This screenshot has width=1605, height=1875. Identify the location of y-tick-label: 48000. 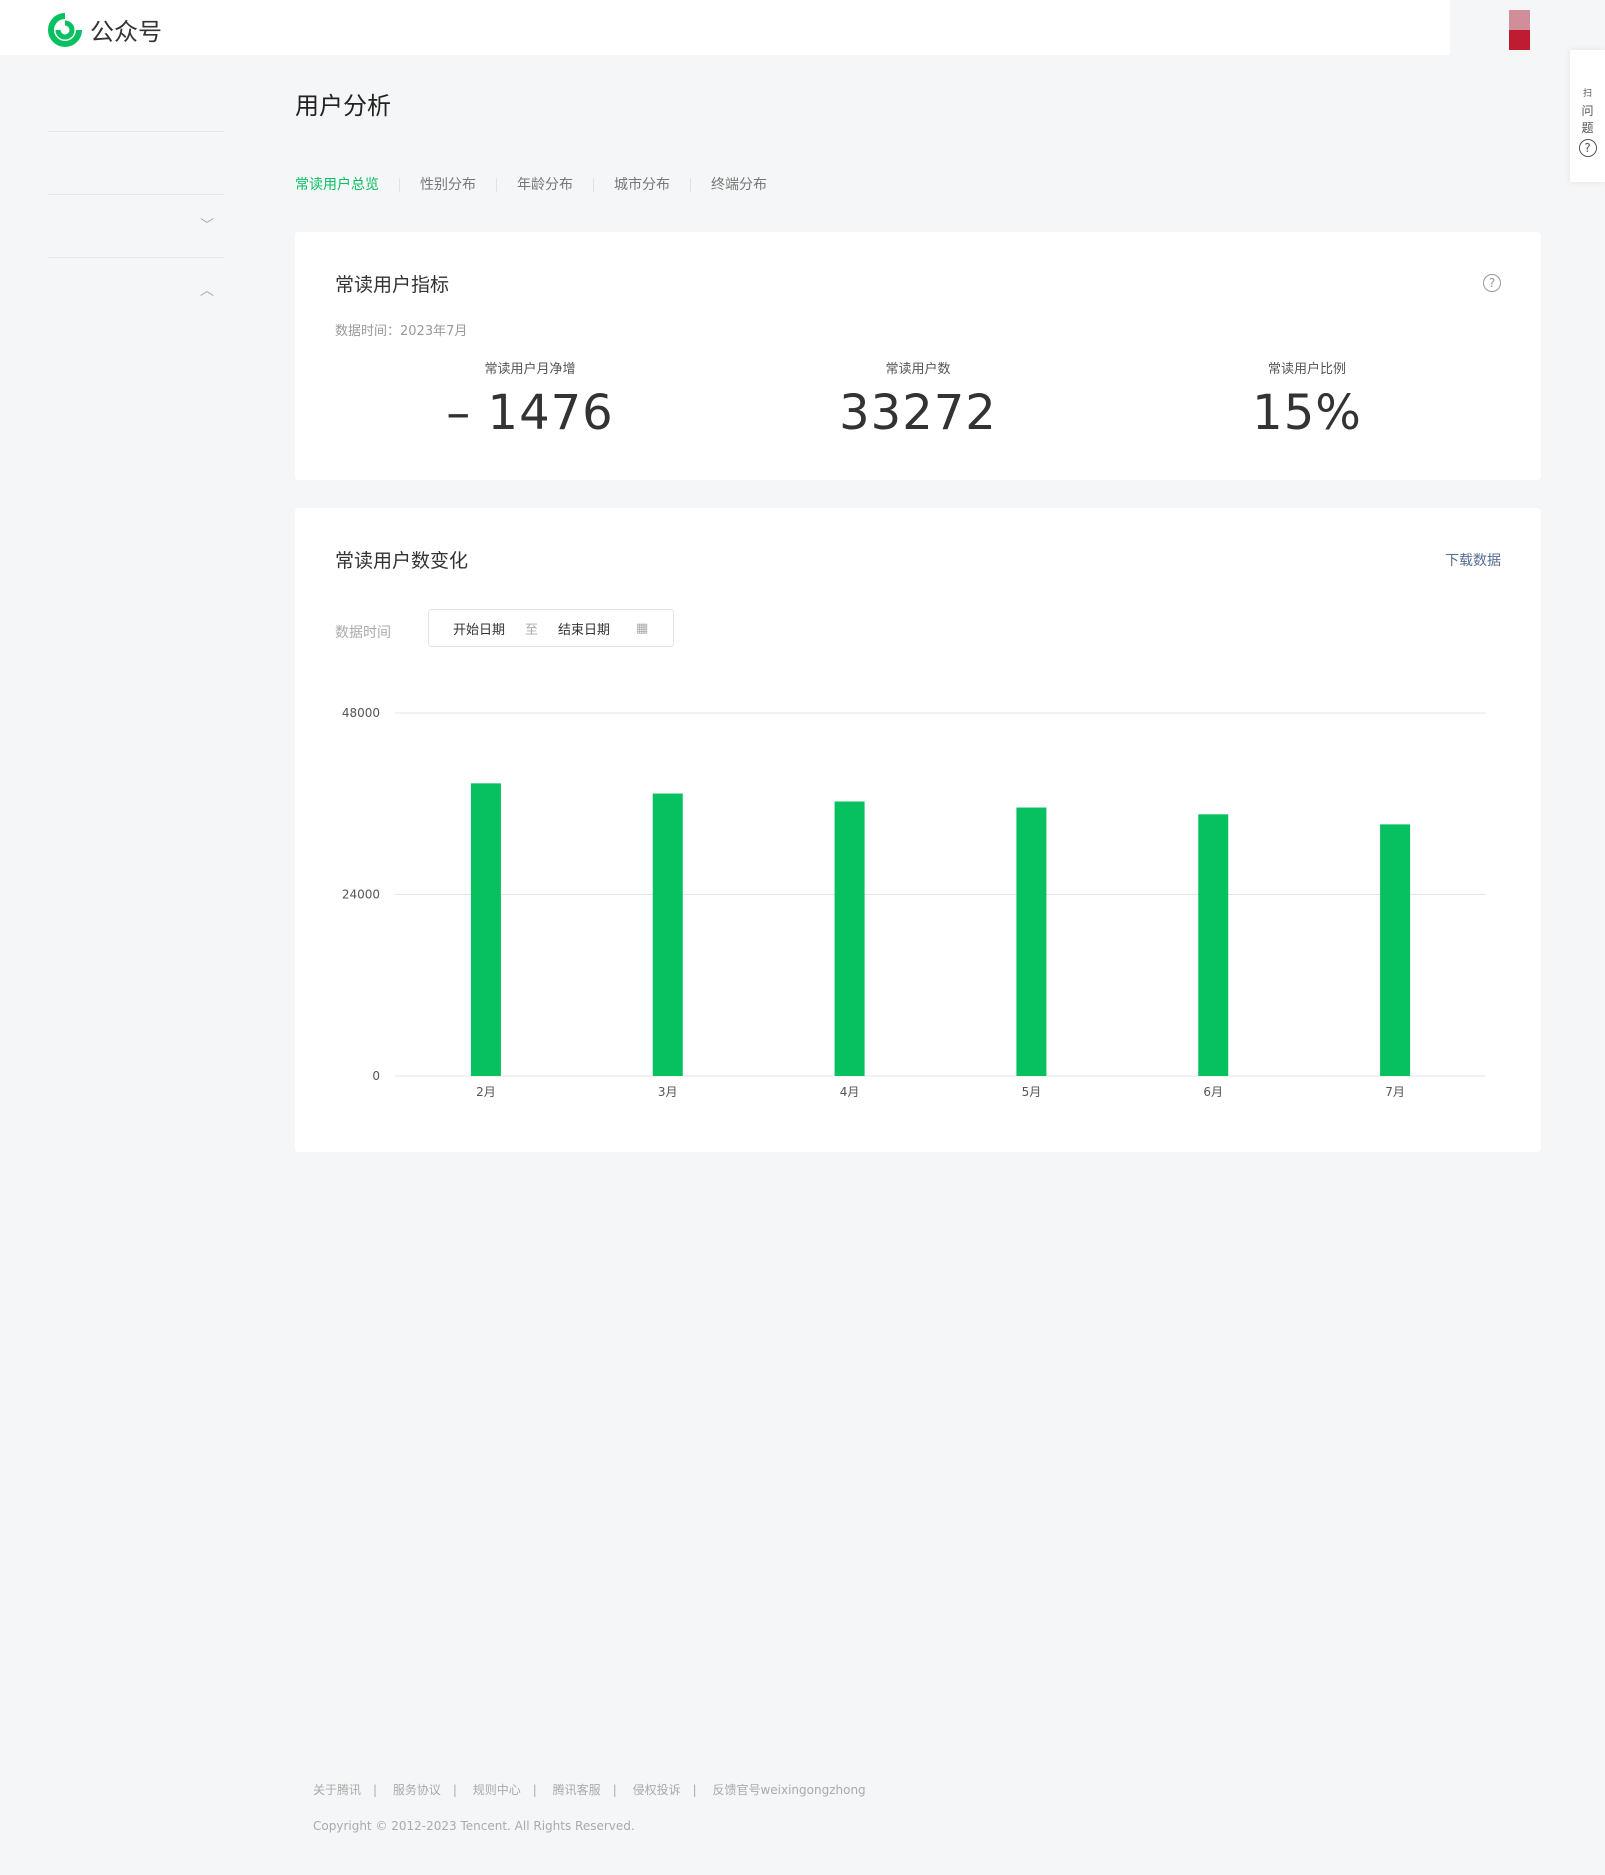
(361, 713).